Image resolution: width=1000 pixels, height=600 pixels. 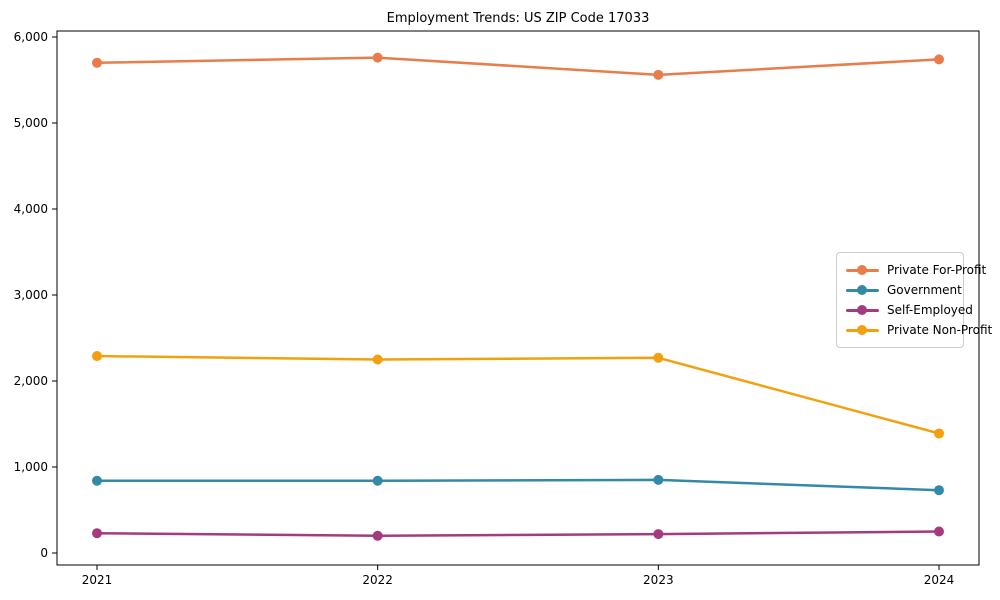 What do you see at coordinates (658, 580) in the screenshot?
I see `x-tick-label: 2023` at bounding box center [658, 580].